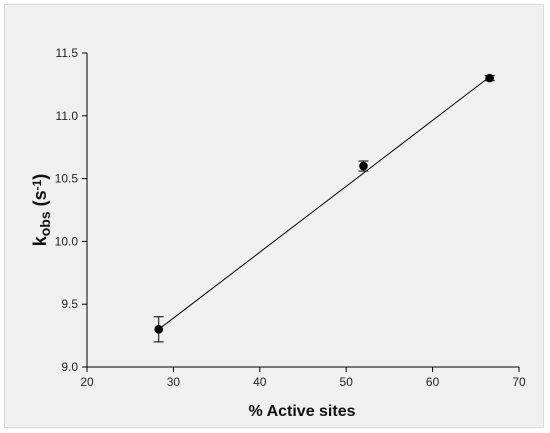  What do you see at coordinates (303, 378) in the screenshot?
I see `x-axis-ticks: 20 30 40 50 60 70` at bounding box center [303, 378].